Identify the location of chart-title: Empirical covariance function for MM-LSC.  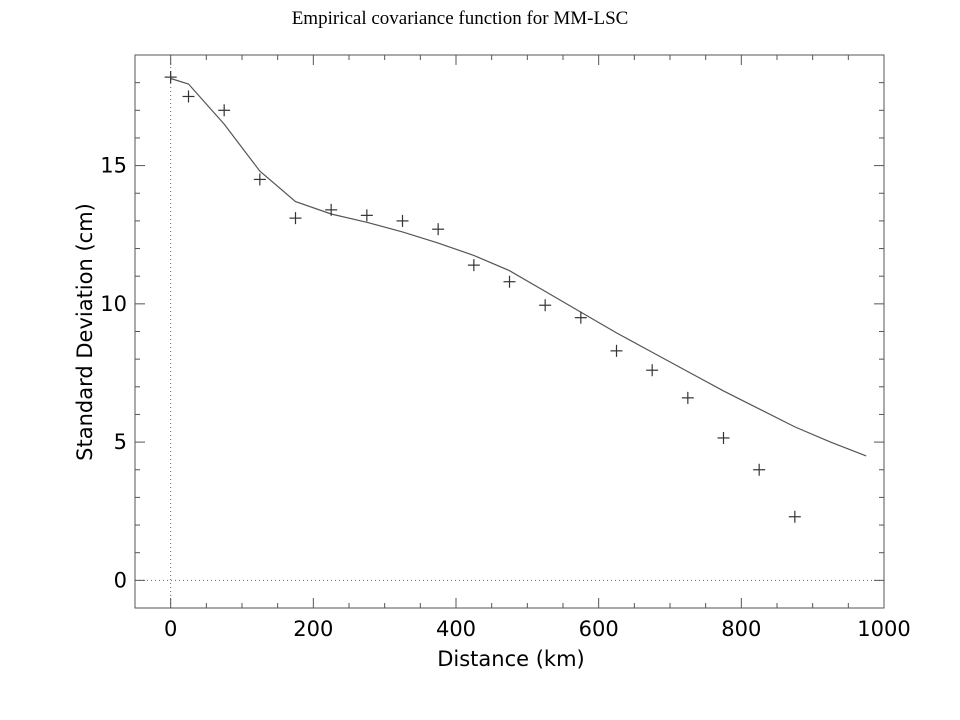
(460, 18).